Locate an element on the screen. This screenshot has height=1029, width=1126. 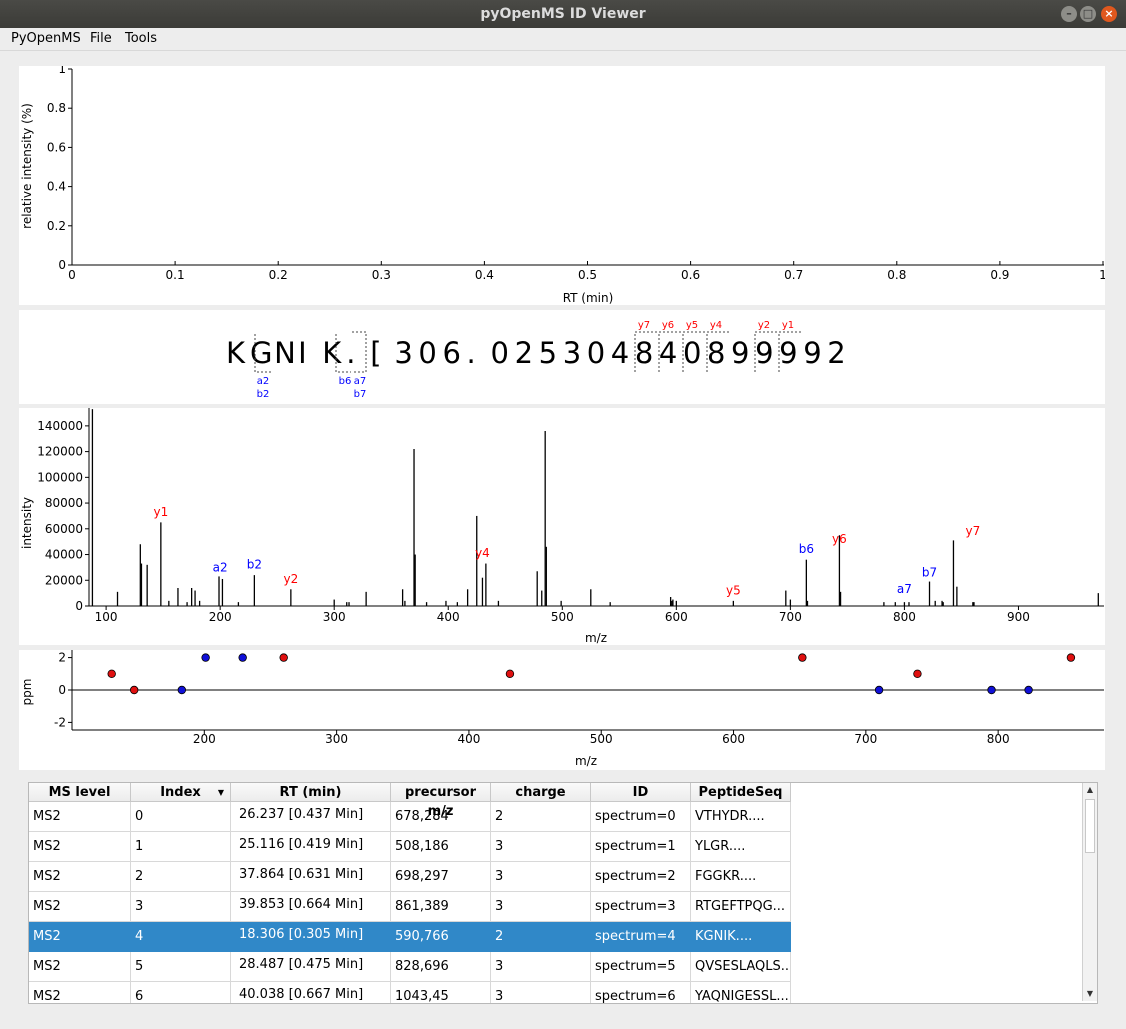
y-tick-label: 100000 is located at coordinates (60, 477).